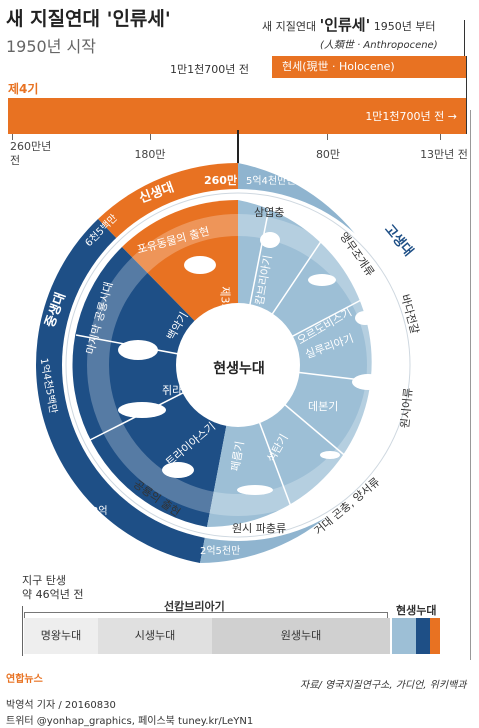 The width and height of the screenshot is (479, 728). I want to click on phanerozoic-label: 현생누대, so click(416, 610).